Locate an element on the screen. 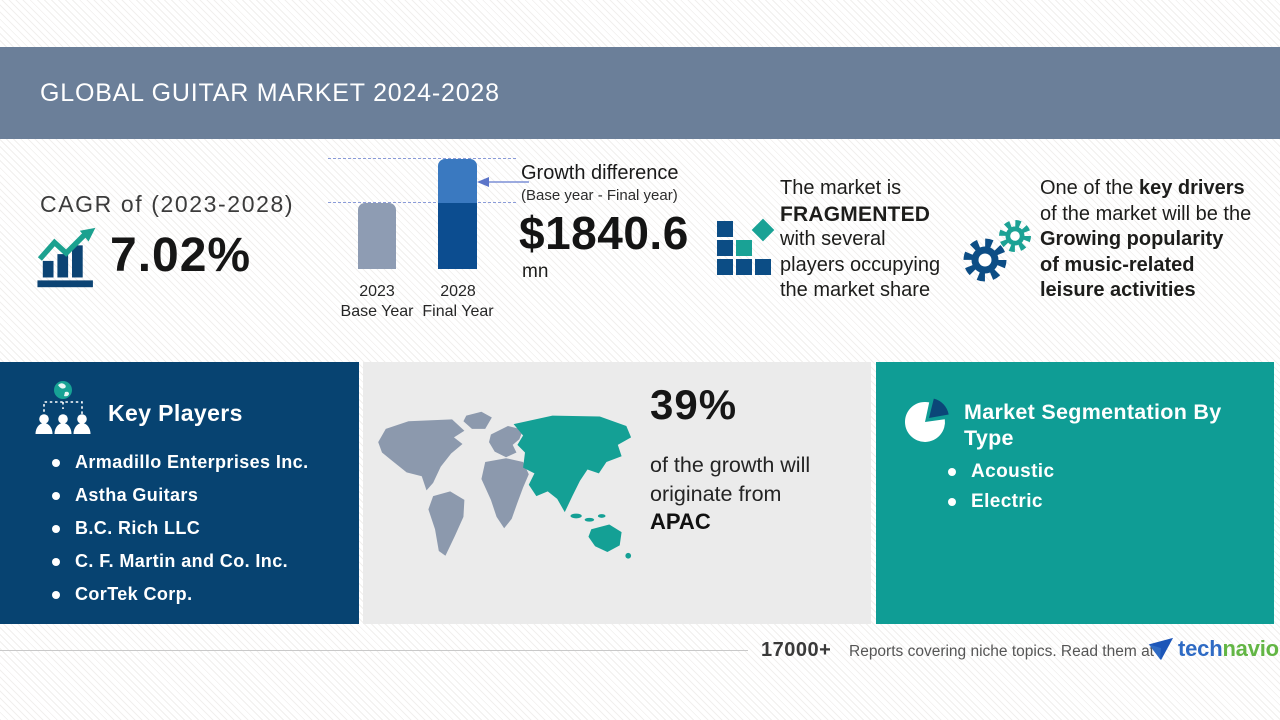 The image size is (1280, 720). key-driver-line: One of the key drivers is located at coordinates (1142, 188).